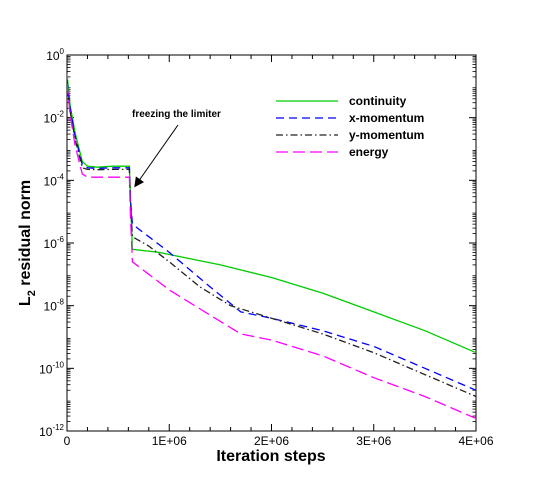 The width and height of the screenshot is (538, 478). Describe the element at coordinates (169, 441) in the screenshot. I see `x-tick-label: 1E+06` at that location.